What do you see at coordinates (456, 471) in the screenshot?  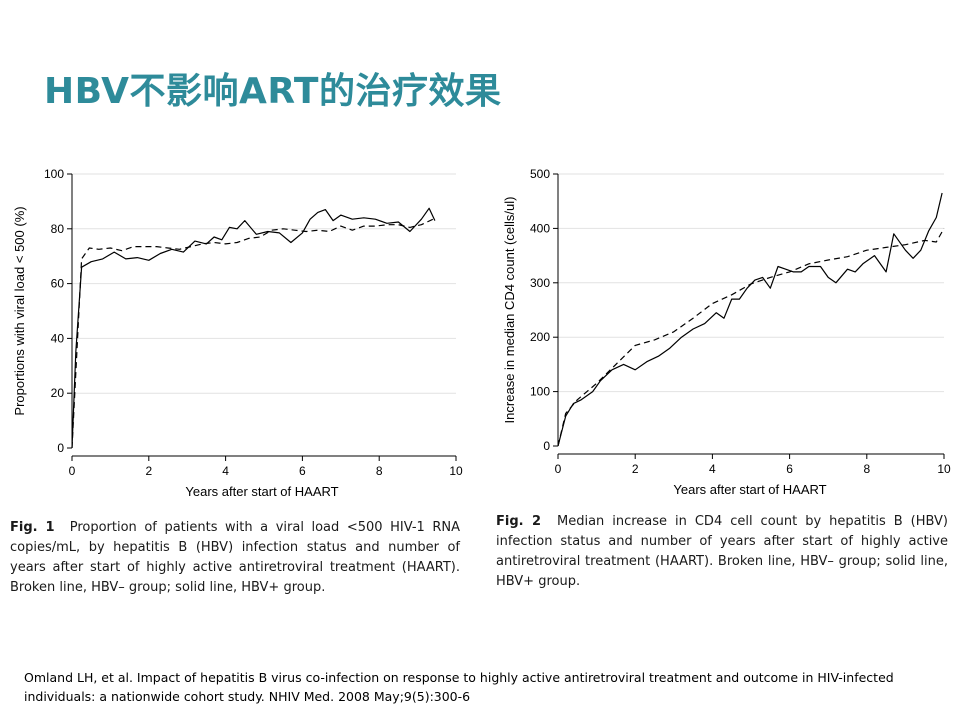 I see `chart1-x-tick-label-5: 10` at bounding box center [456, 471].